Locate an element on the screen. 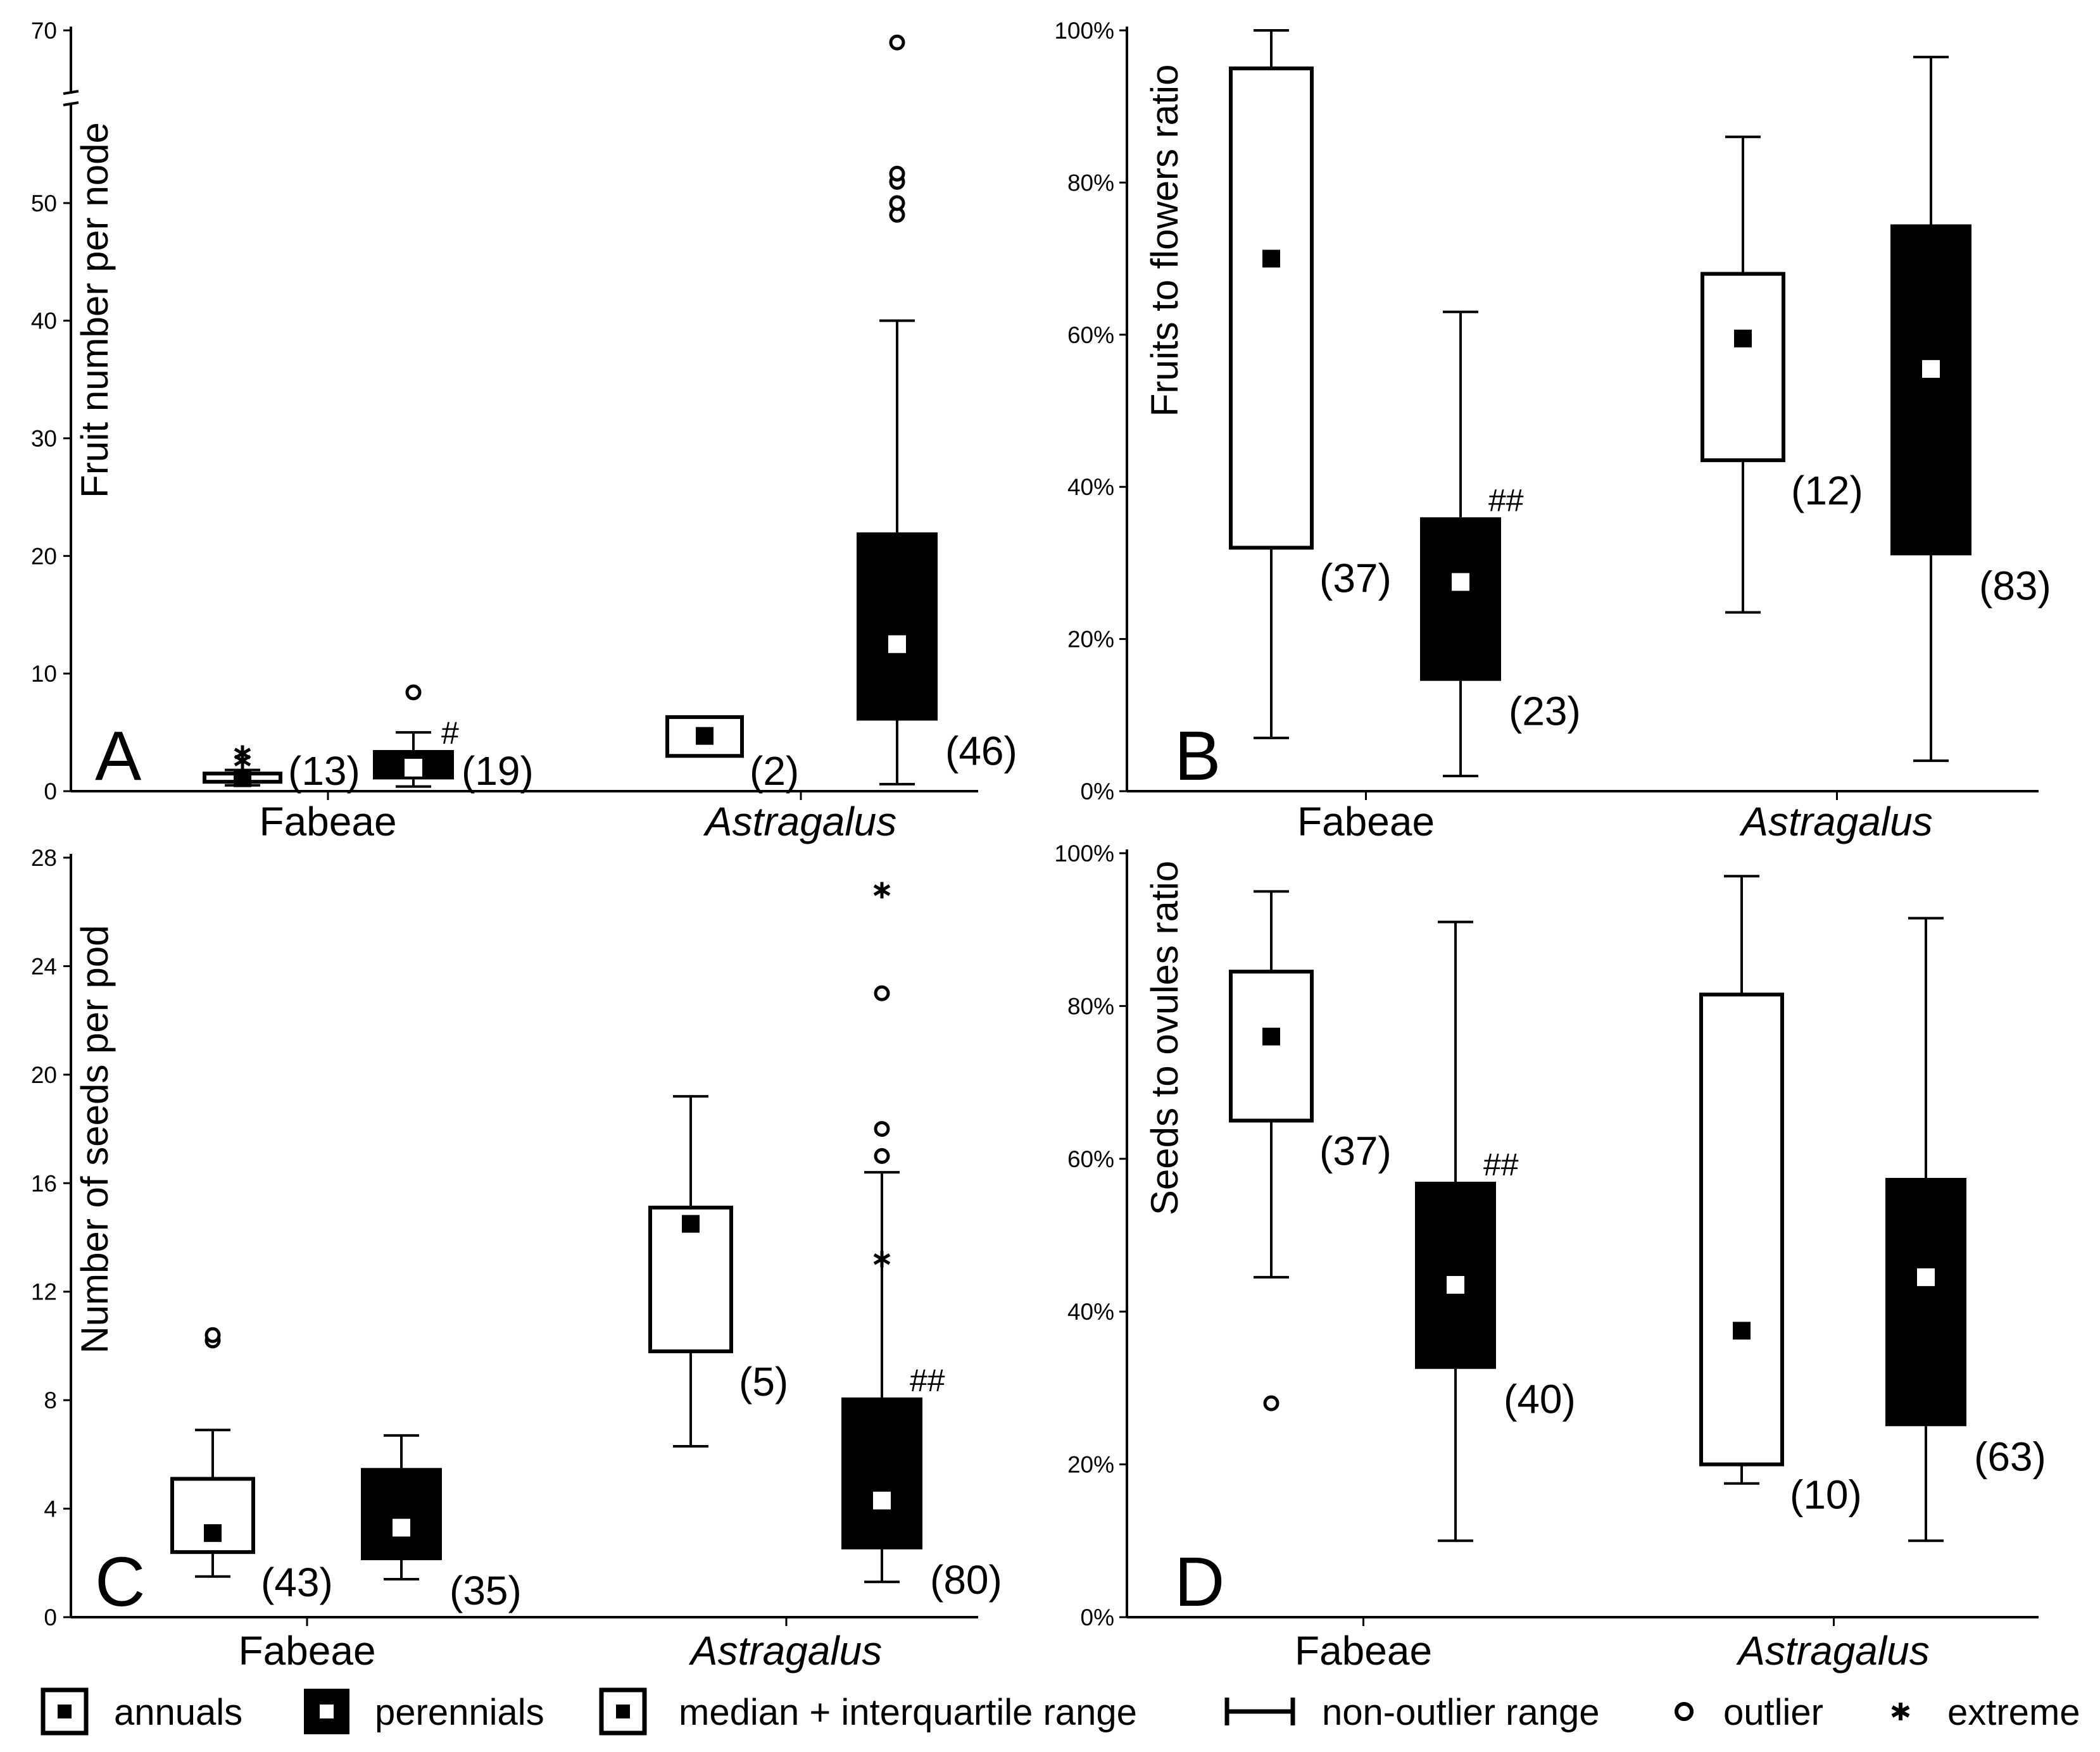 This screenshot has height=1752, width=2100. y-tick-label: 24 is located at coordinates (44, 966).